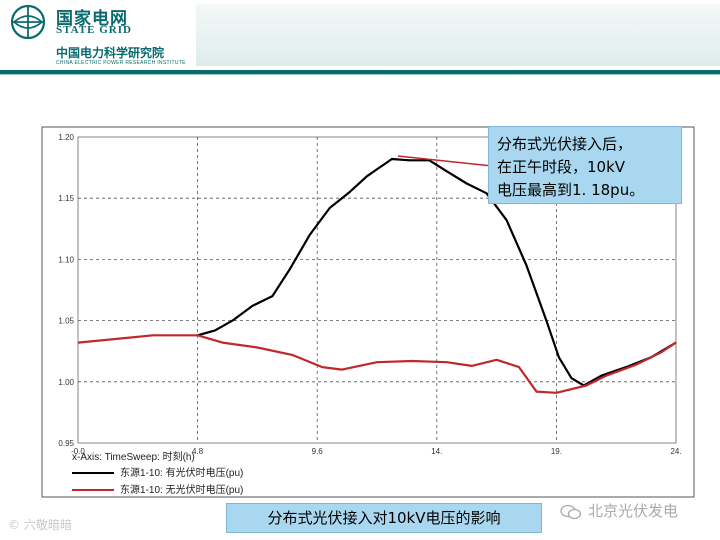 Image resolution: width=720 pixels, height=540 pixels. I want to click on header-divider, so click(360, 72).